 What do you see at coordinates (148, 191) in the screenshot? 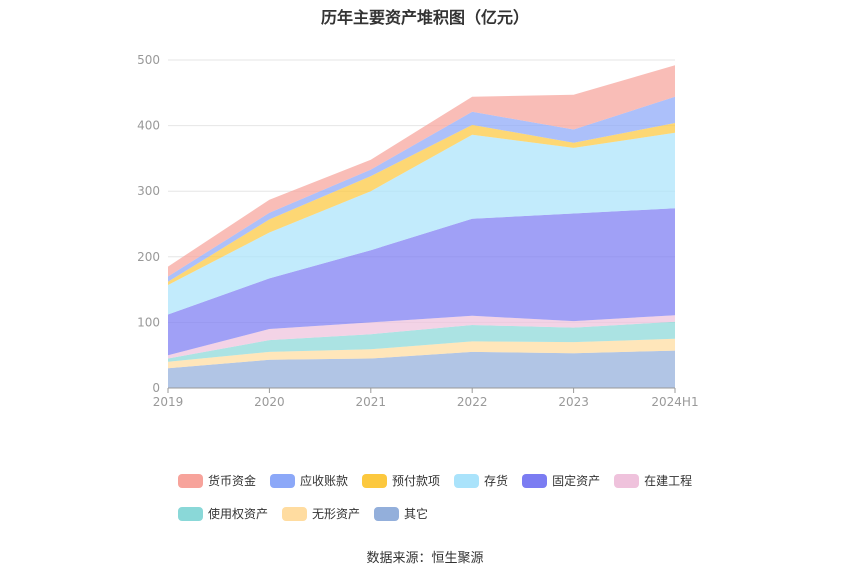
I see `y-tick-label: 300` at bounding box center [148, 191].